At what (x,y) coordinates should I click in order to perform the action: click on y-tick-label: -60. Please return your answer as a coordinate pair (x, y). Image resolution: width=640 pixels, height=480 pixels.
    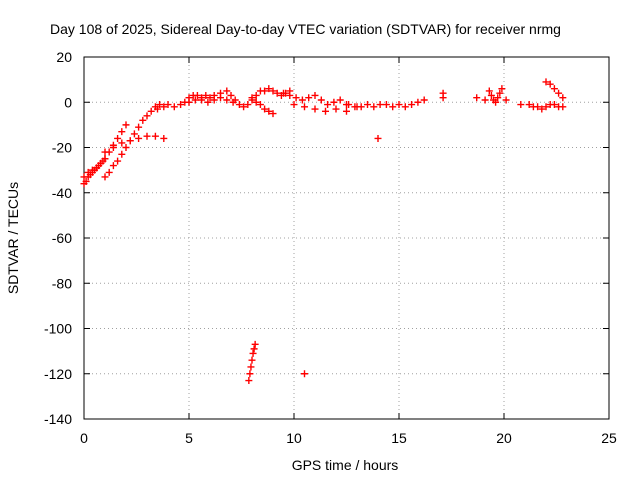
    Looking at the image, I should click on (62, 238).